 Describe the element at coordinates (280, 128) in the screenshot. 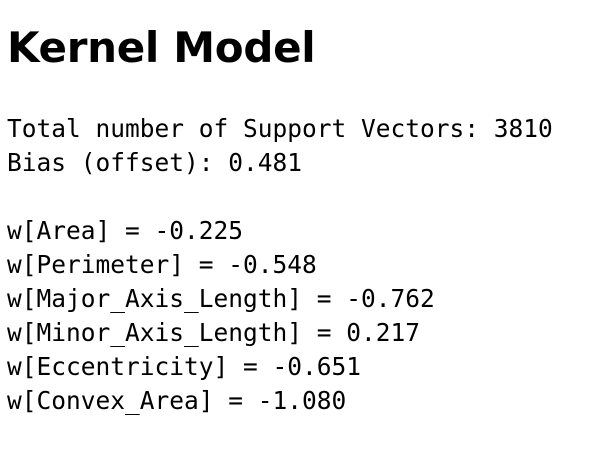

I see `support-vectors-count: Total number of Support Vectors: 3810` at that location.